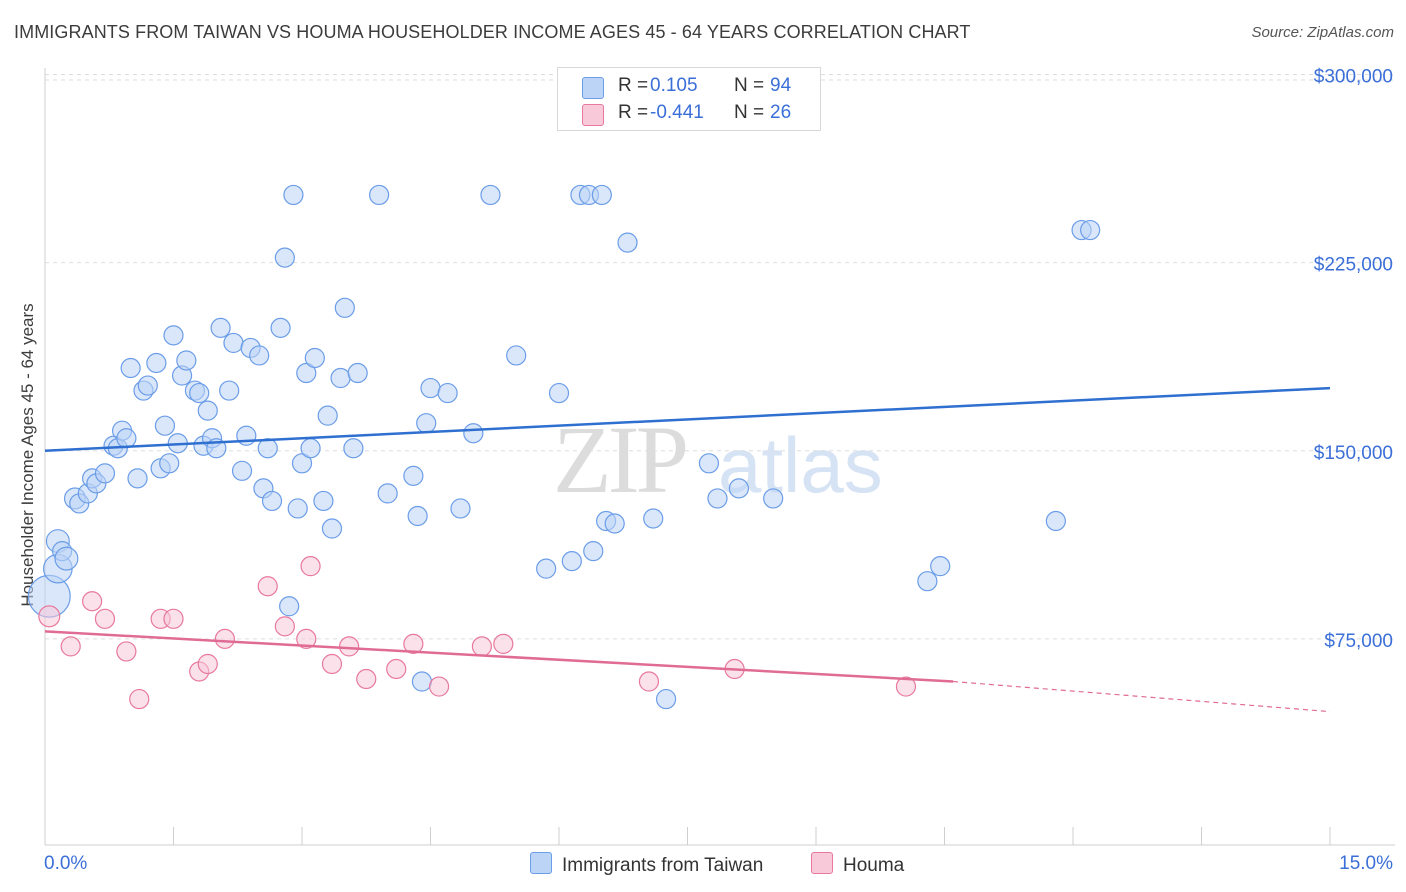 This screenshot has height=892, width=1406. What do you see at coordinates (687, 419) in the screenshot?
I see `taiwan-trend-line` at bounding box center [687, 419].